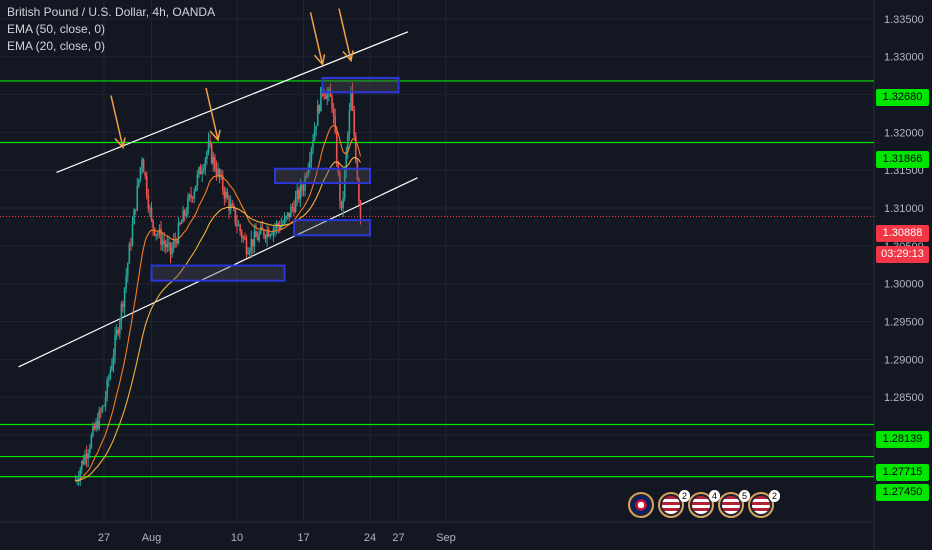  I want to click on event-count: 5, so click(744, 496).